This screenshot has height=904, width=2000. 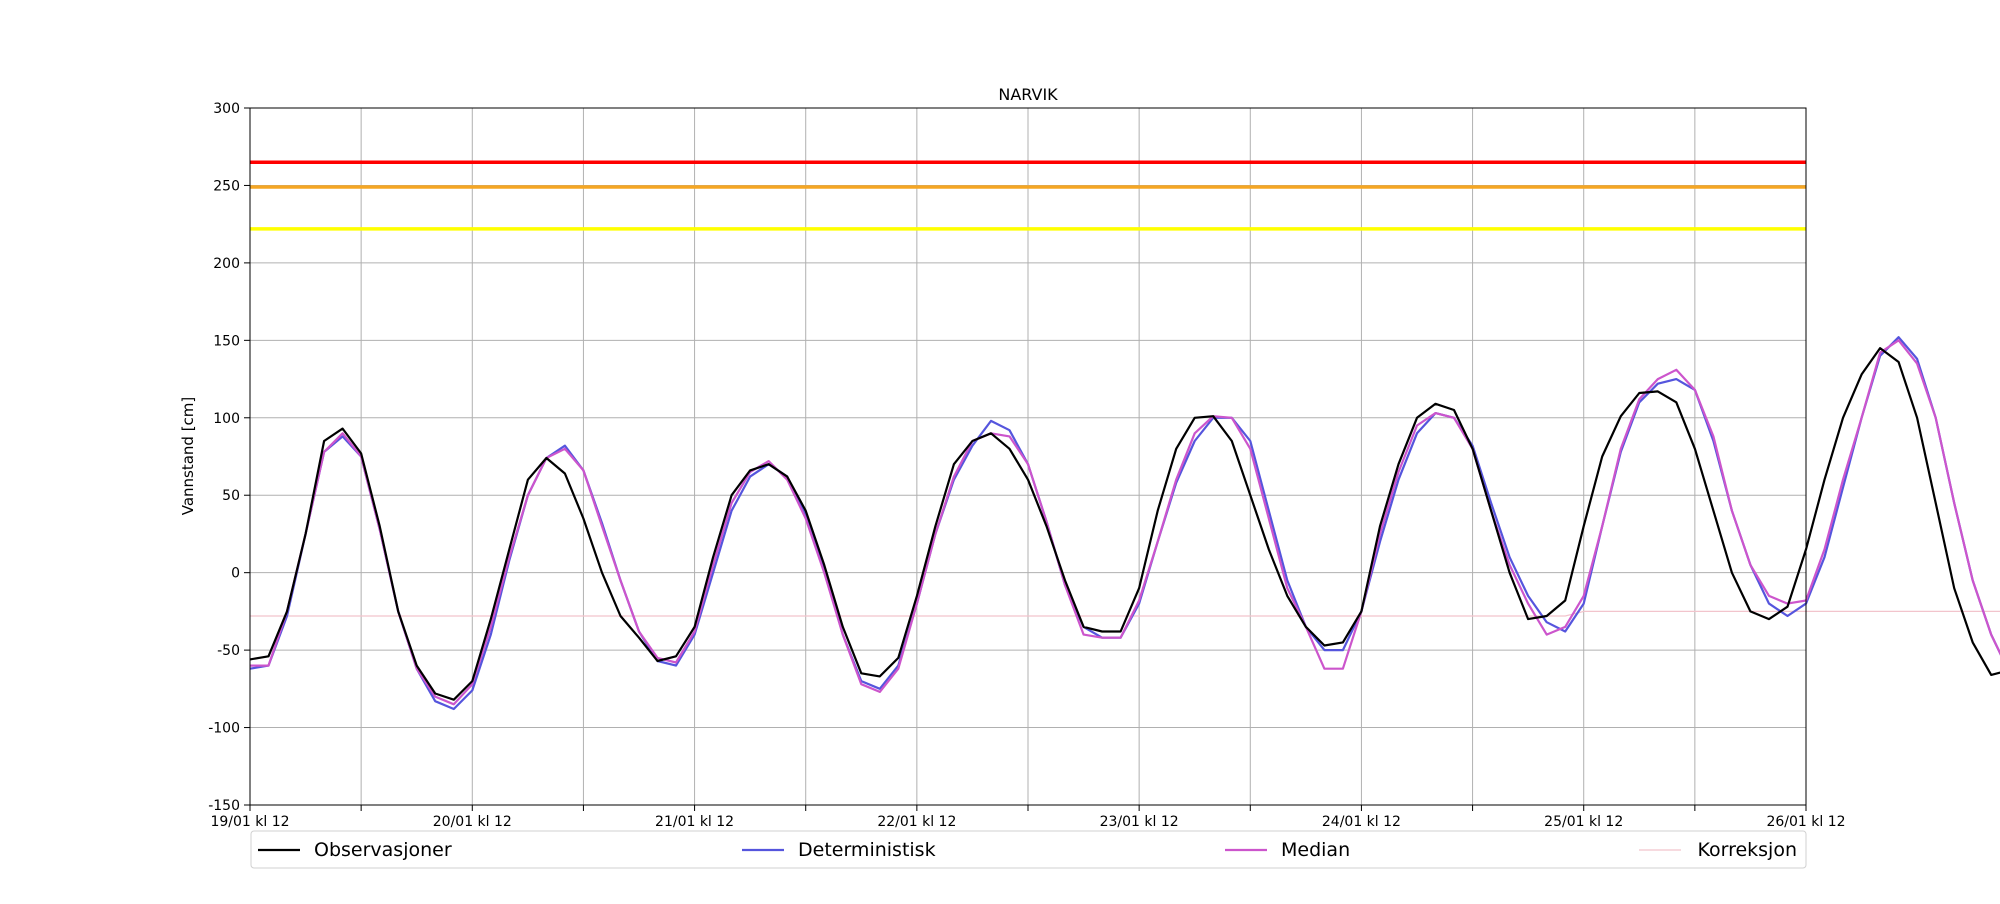 I want to click on y-tick-label: 0, so click(x=235, y=574).